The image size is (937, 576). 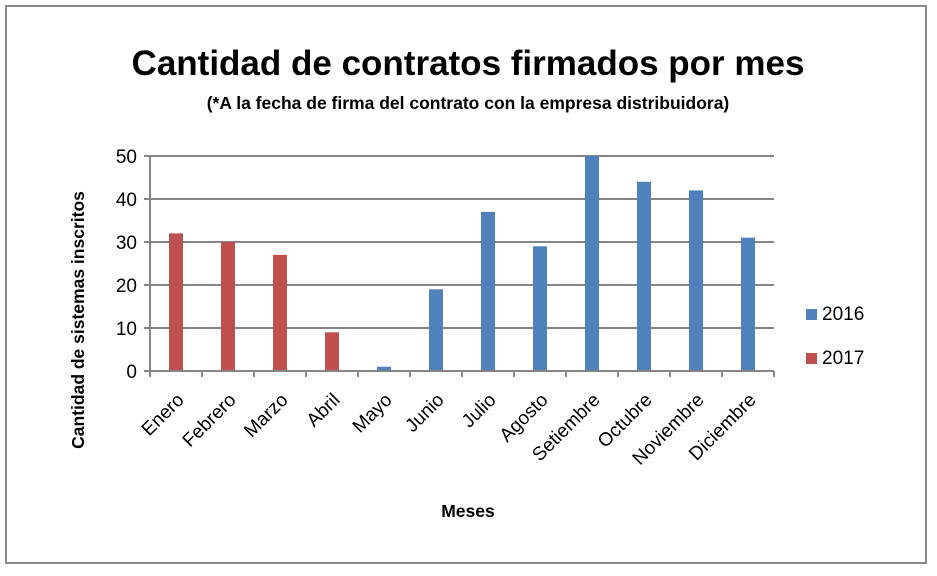 I want to click on bar-2016-octubre, so click(x=644, y=276).